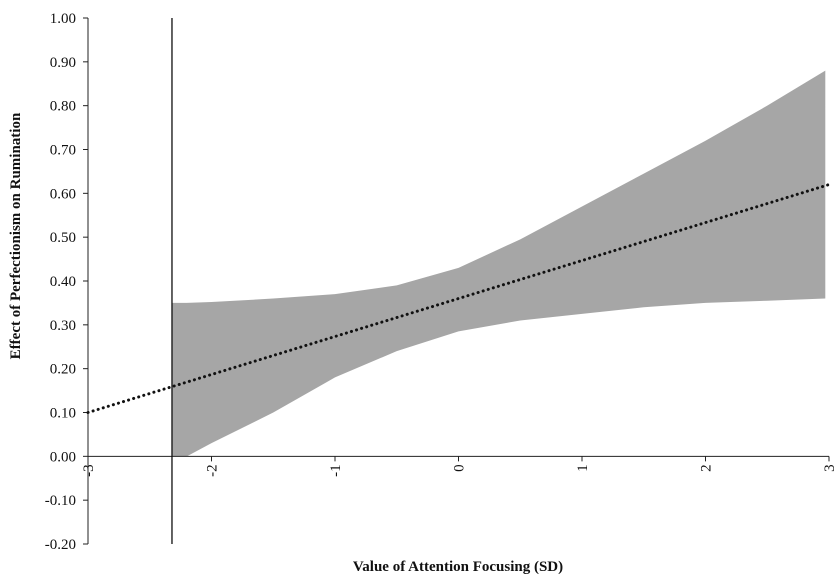 The width and height of the screenshot is (834, 576). Describe the element at coordinates (63, 457) in the screenshot. I see `y-tick-label: 0.00` at that location.